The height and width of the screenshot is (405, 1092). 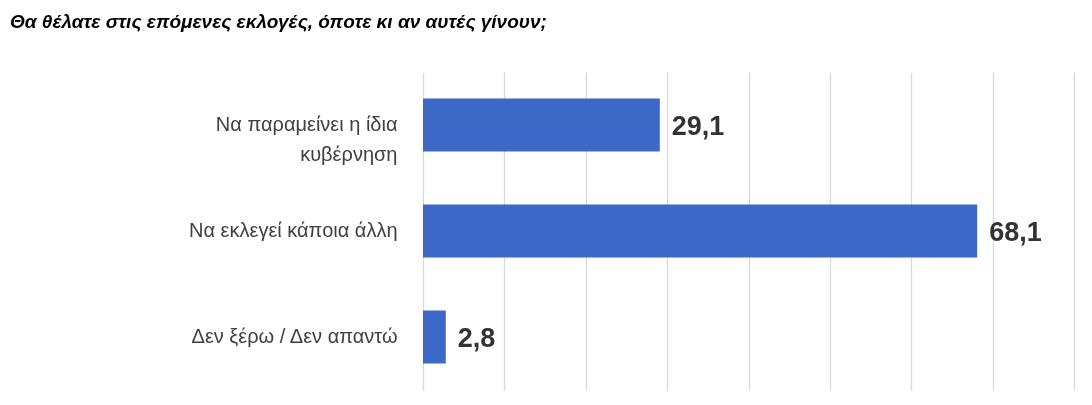 What do you see at coordinates (476, 338) in the screenshot?
I see `data-label: 2,8` at bounding box center [476, 338].